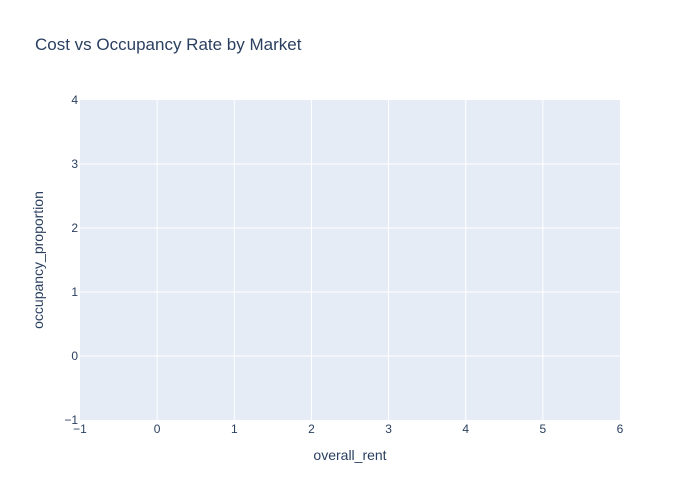 The height and width of the screenshot is (500, 700). What do you see at coordinates (349, 455) in the screenshot?
I see `x-axis-title: overall_rent` at bounding box center [349, 455].